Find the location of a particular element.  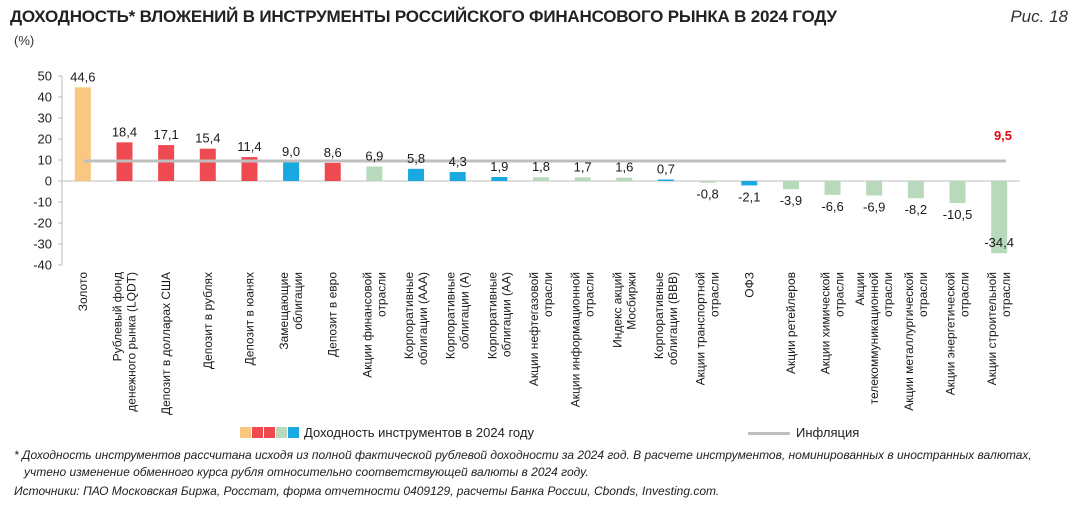

x-category-label: Акции энергетическойотрасли is located at coordinates (958, 333).